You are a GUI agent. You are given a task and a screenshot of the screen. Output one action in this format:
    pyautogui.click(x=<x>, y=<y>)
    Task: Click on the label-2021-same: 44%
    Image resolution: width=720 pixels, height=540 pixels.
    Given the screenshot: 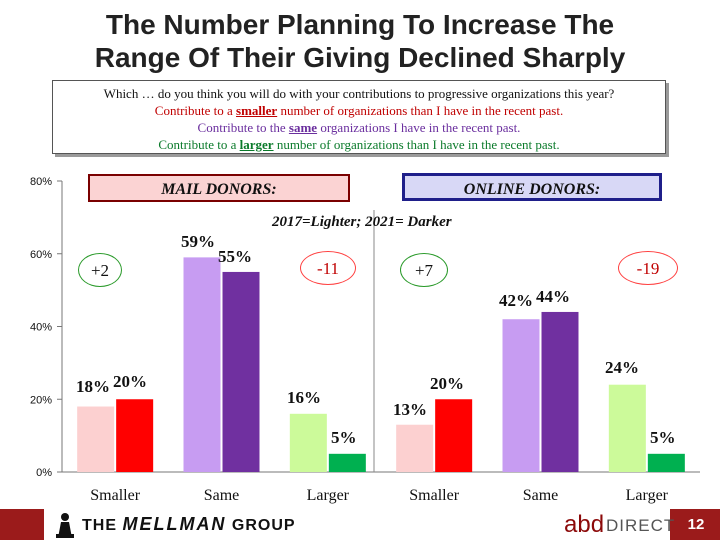 What is the action you would take?
    pyautogui.click(x=553, y=296)
    